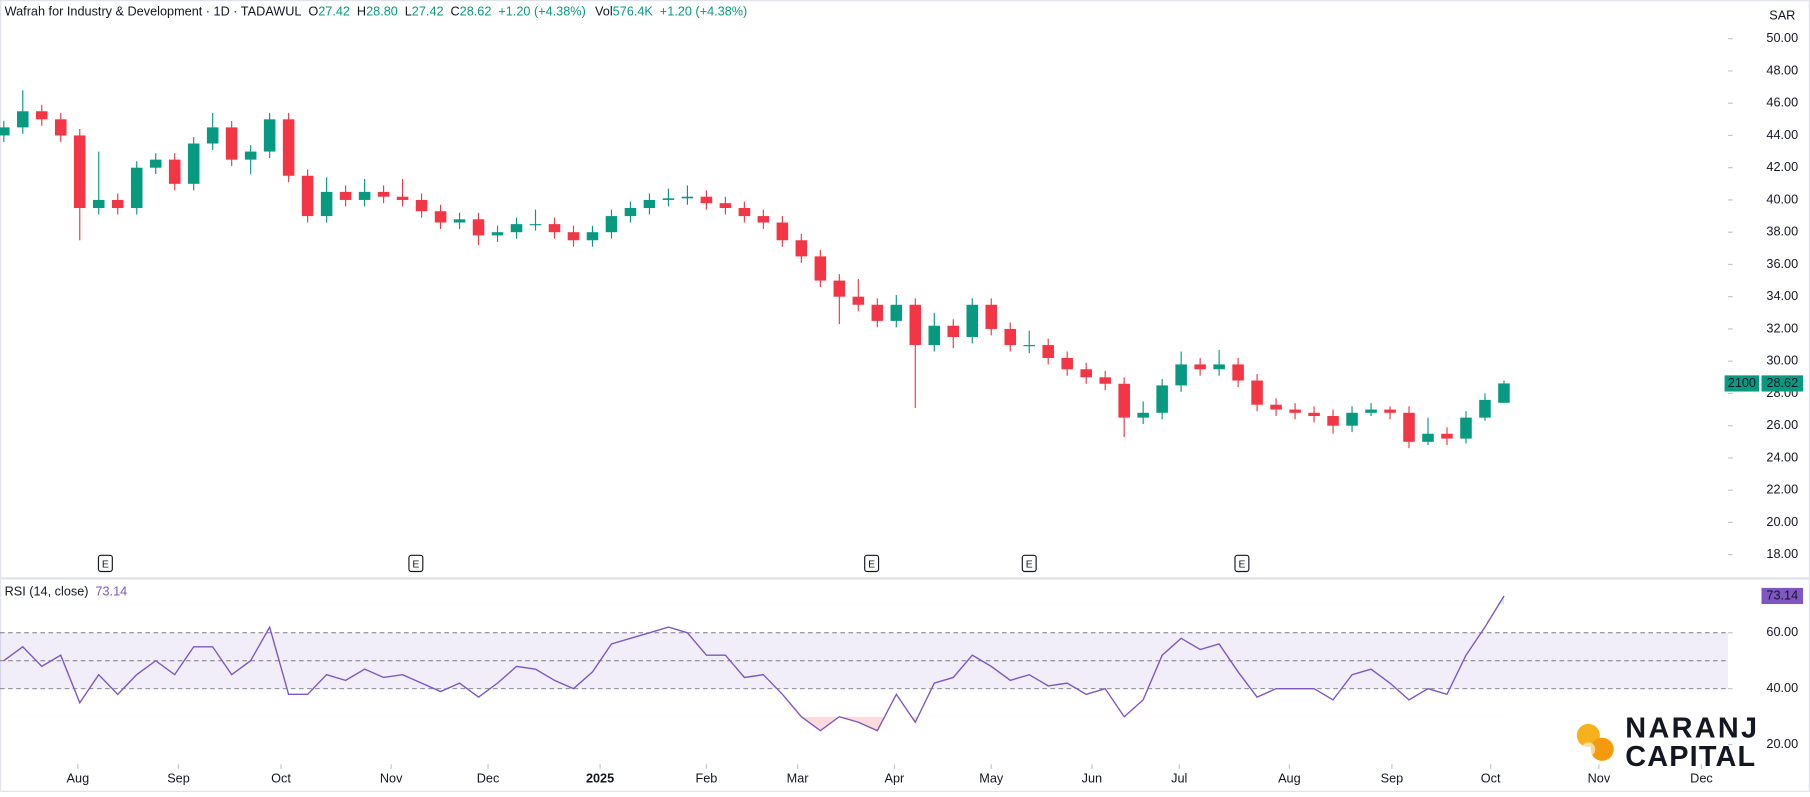  Describe the element at coordinates (1179, 779) in the screenshot. I see `x-tick-label: Jul` at that location.